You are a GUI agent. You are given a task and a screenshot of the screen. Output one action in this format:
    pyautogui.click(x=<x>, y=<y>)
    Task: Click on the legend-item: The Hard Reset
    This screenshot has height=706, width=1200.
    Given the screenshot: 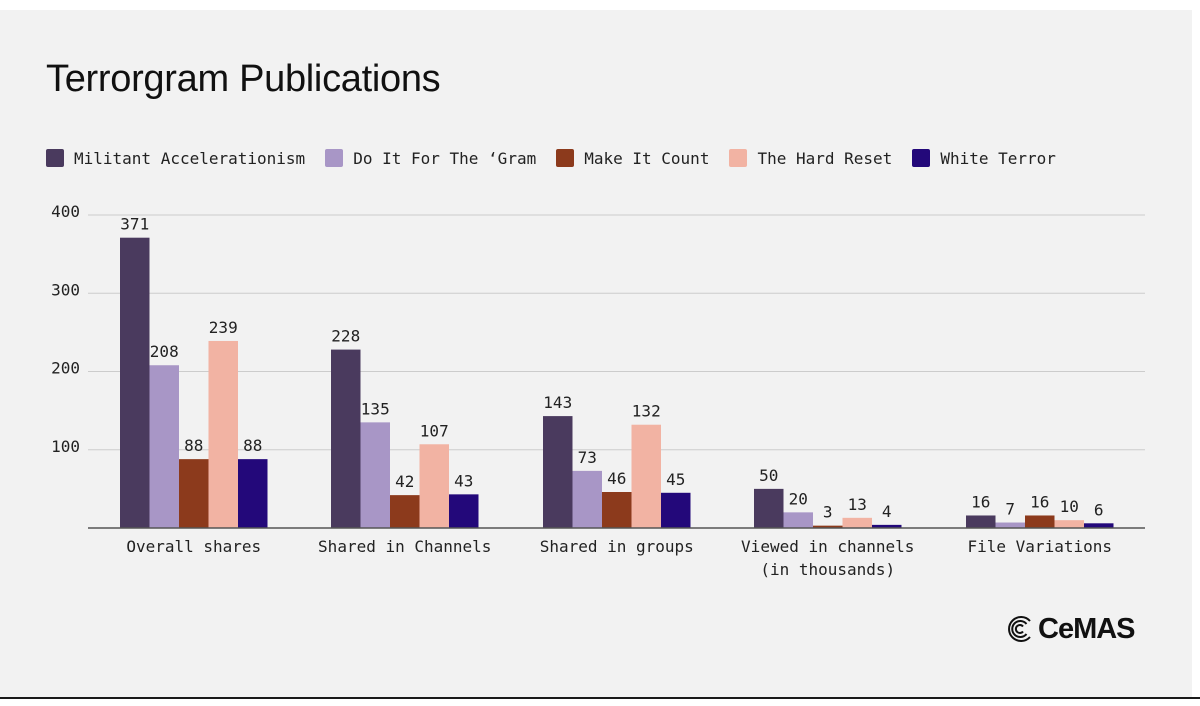 What is the action you would take?
    pyautogui.click(x=810, y=158)
    